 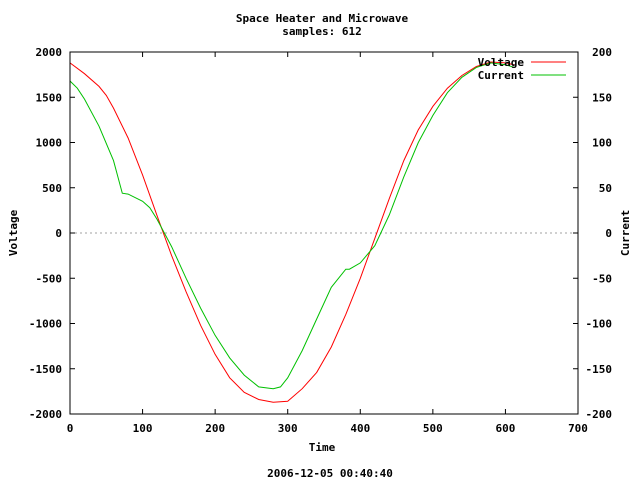 I want to click on y-tick-label: -500, so click(x=49, y=278).